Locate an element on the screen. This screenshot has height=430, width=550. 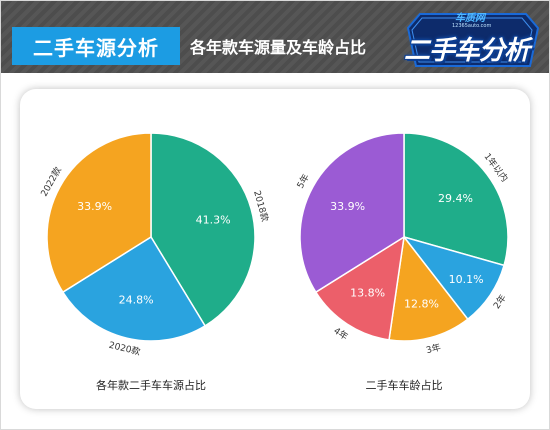
page-subtitle: 各年款车源量及车龄占比 is located at coordinates (278, 47).